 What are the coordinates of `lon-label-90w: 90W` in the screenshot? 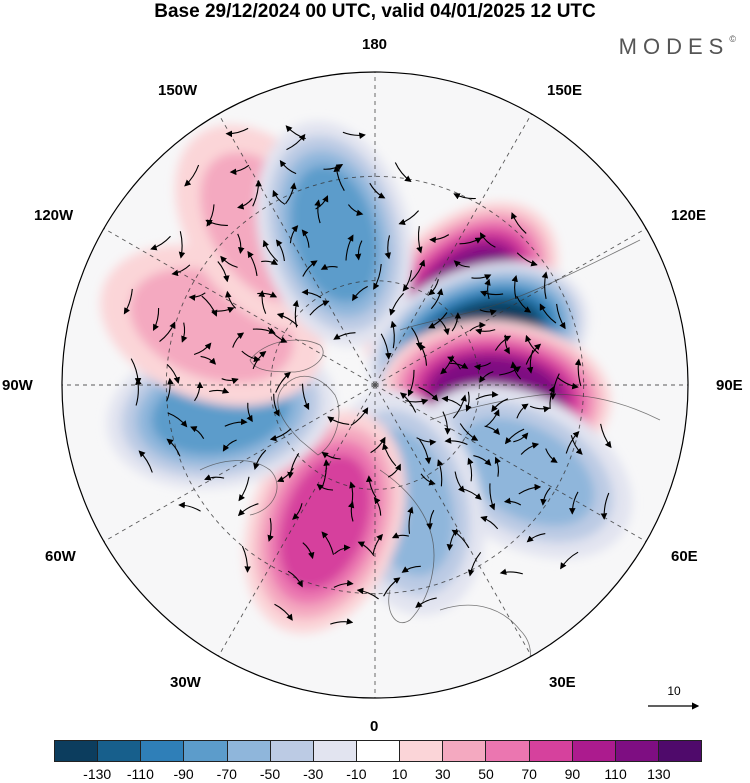 It's located at (17, 385).